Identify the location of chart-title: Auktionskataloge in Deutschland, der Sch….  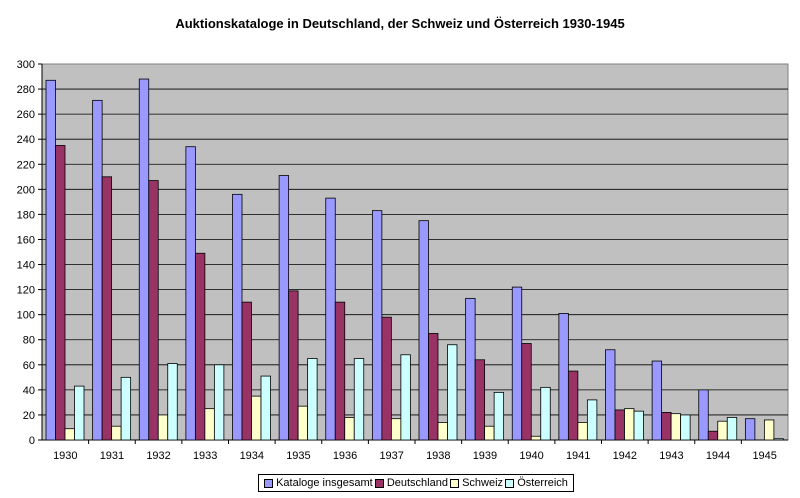
(400, 23).